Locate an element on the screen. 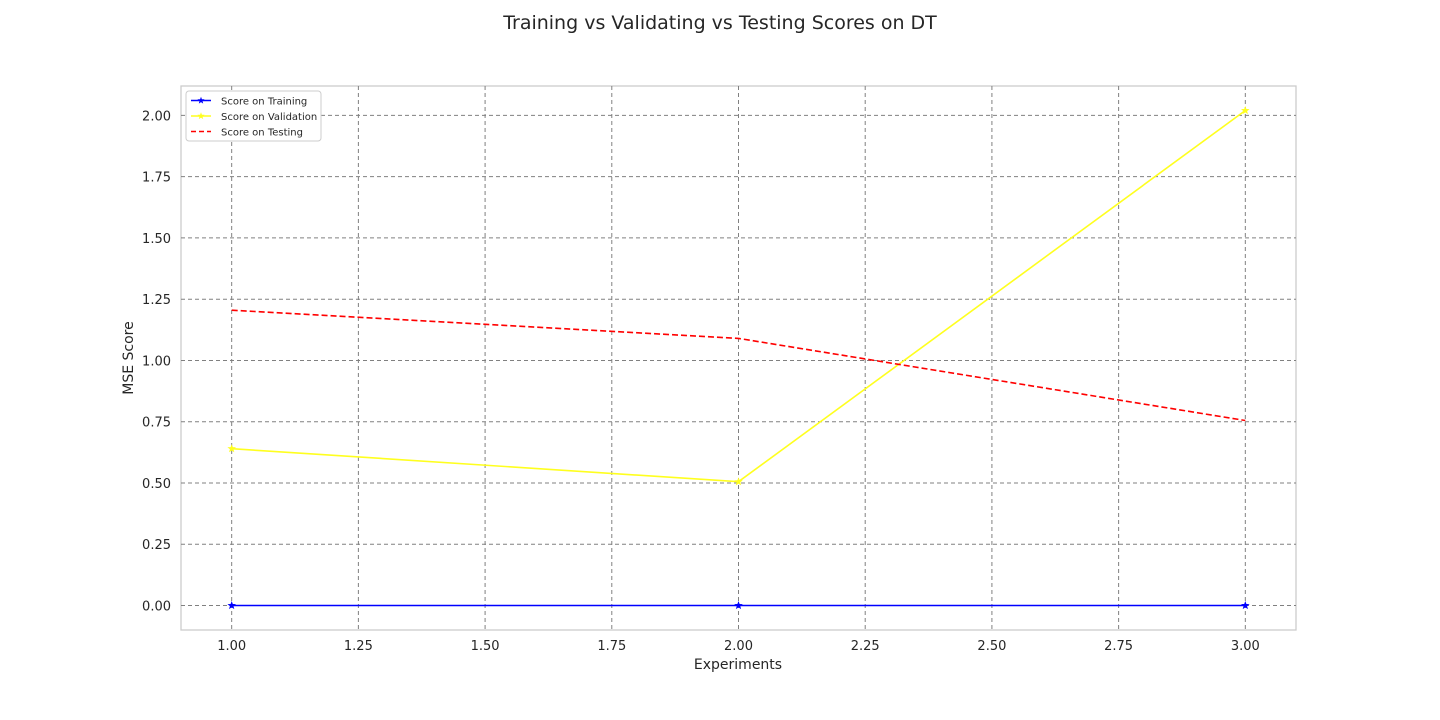 The width and height of the screenshot is (1440, 720). x-tick-label: 1.50 is located at coordinates (485, 646).